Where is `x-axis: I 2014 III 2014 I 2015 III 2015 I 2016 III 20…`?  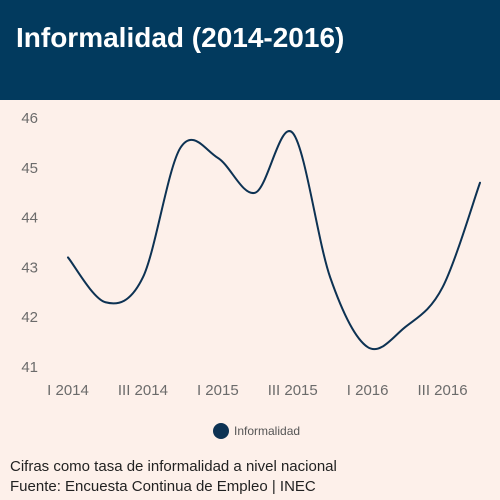
x-axis: I 2014 III 2014 I 2015 III 2015 I 2016 III 20… is located at coordinates (257, 390).